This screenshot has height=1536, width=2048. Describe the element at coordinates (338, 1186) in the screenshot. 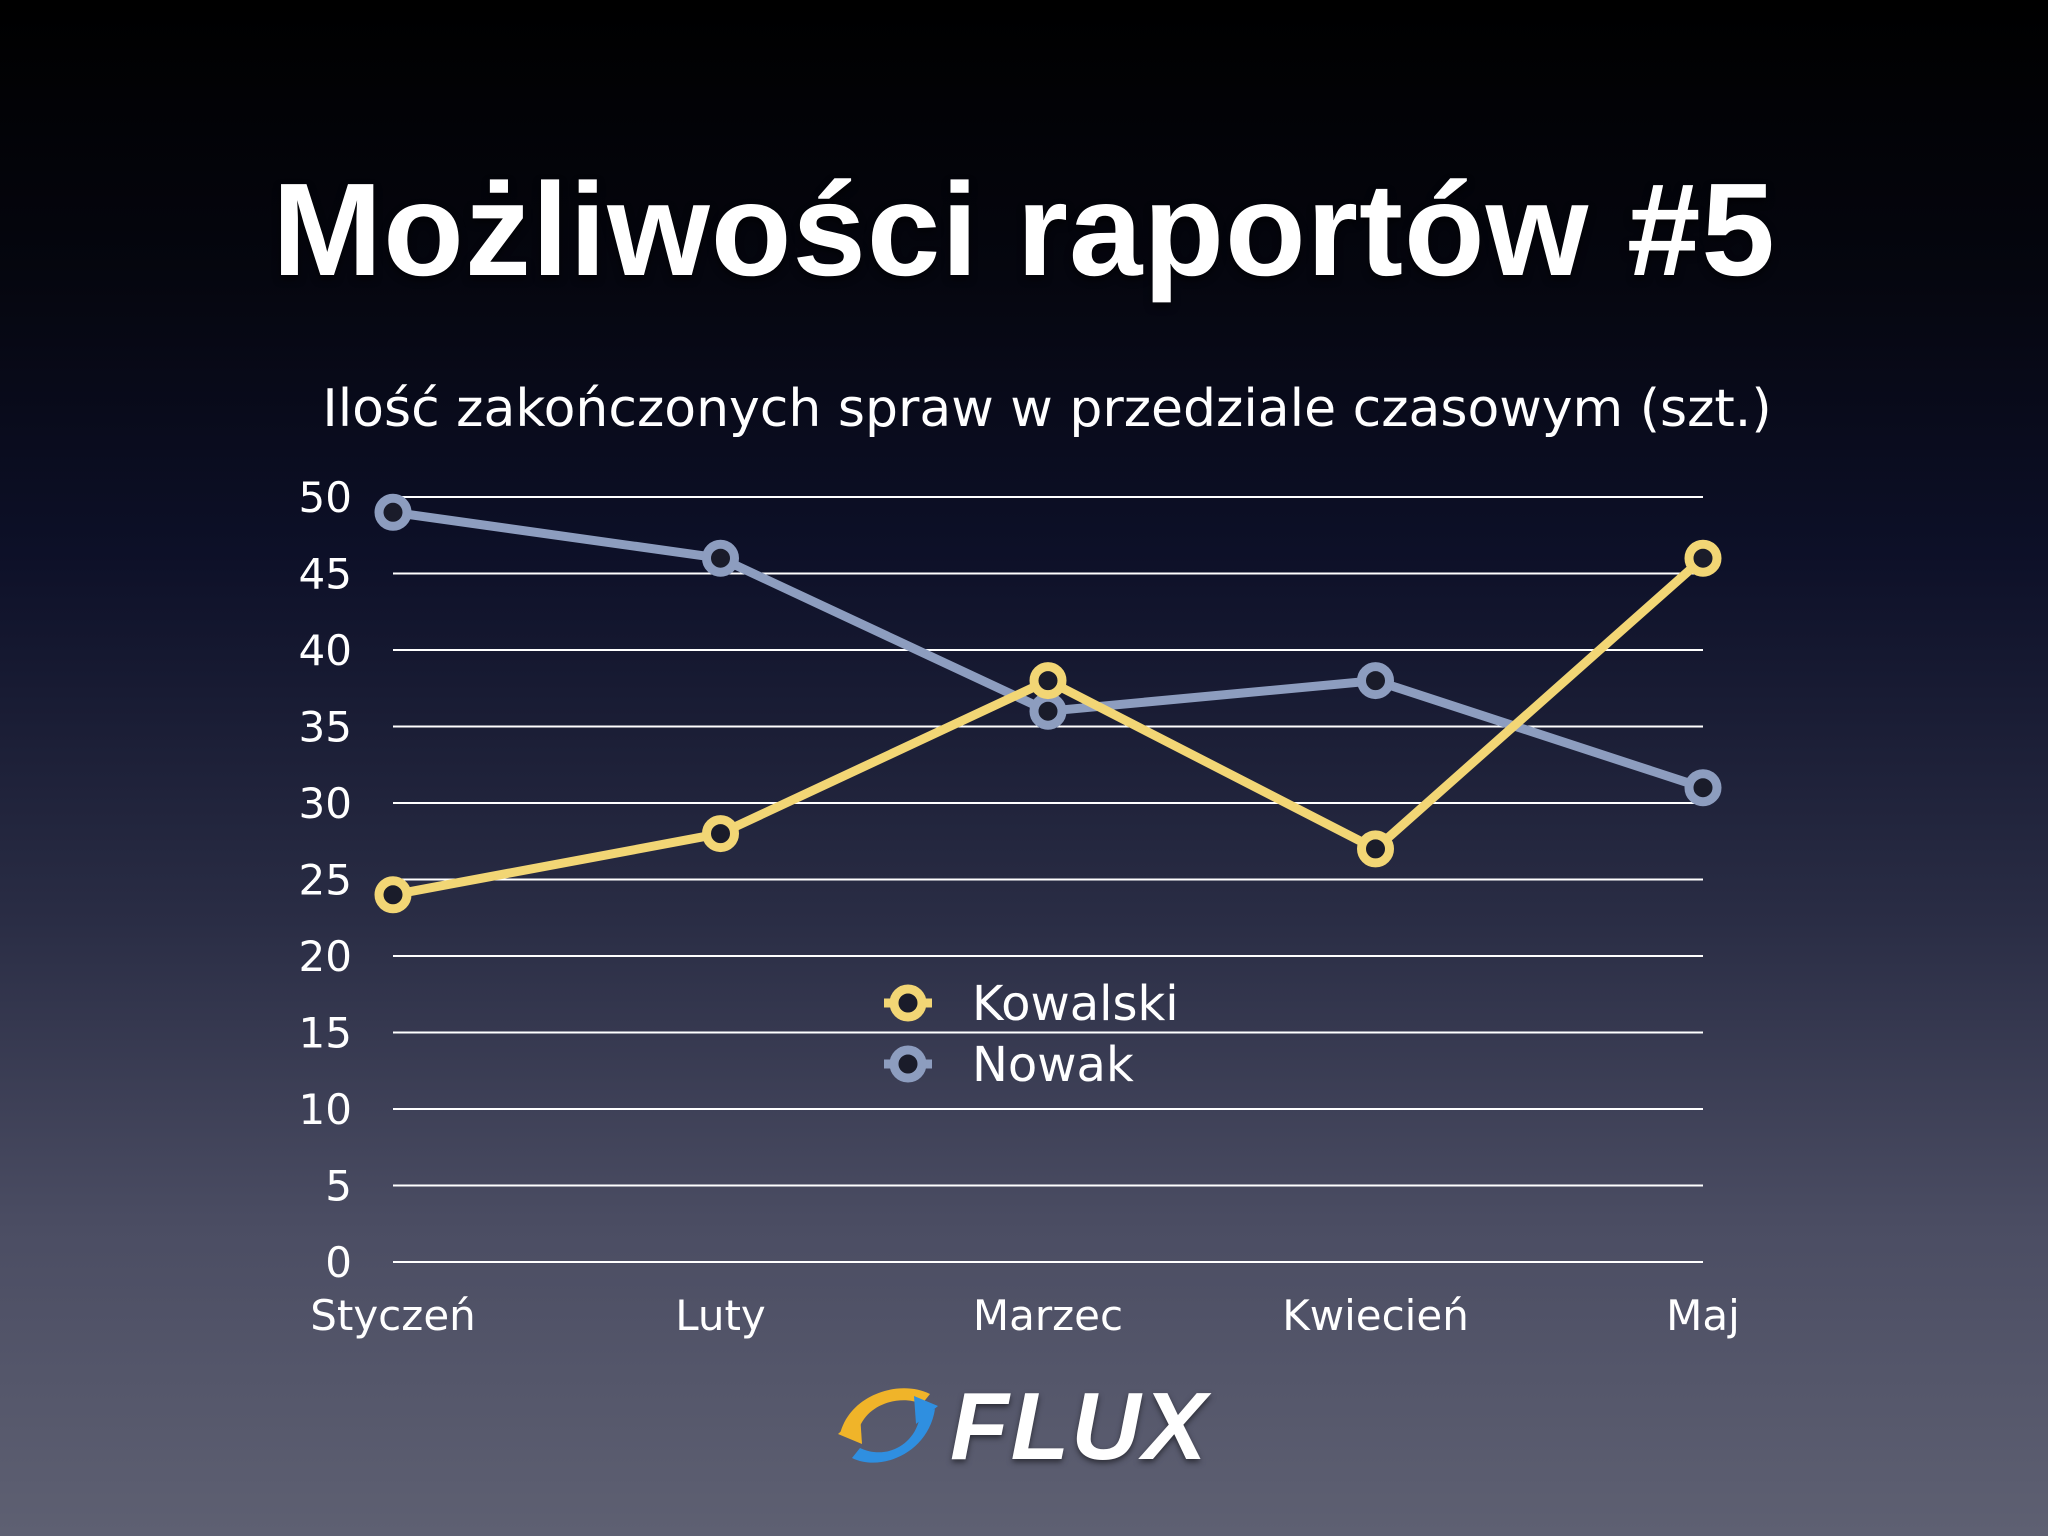

I see `y-tick-label: 5` at that location.